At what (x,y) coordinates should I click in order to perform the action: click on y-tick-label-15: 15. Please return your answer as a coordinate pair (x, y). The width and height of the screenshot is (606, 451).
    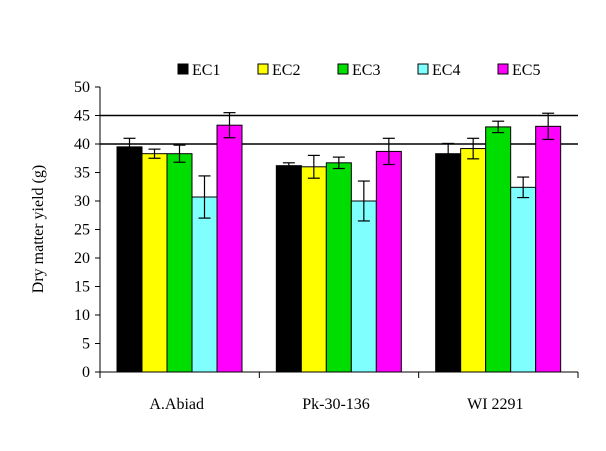
    Looking at the image, I should click on (82, 287).